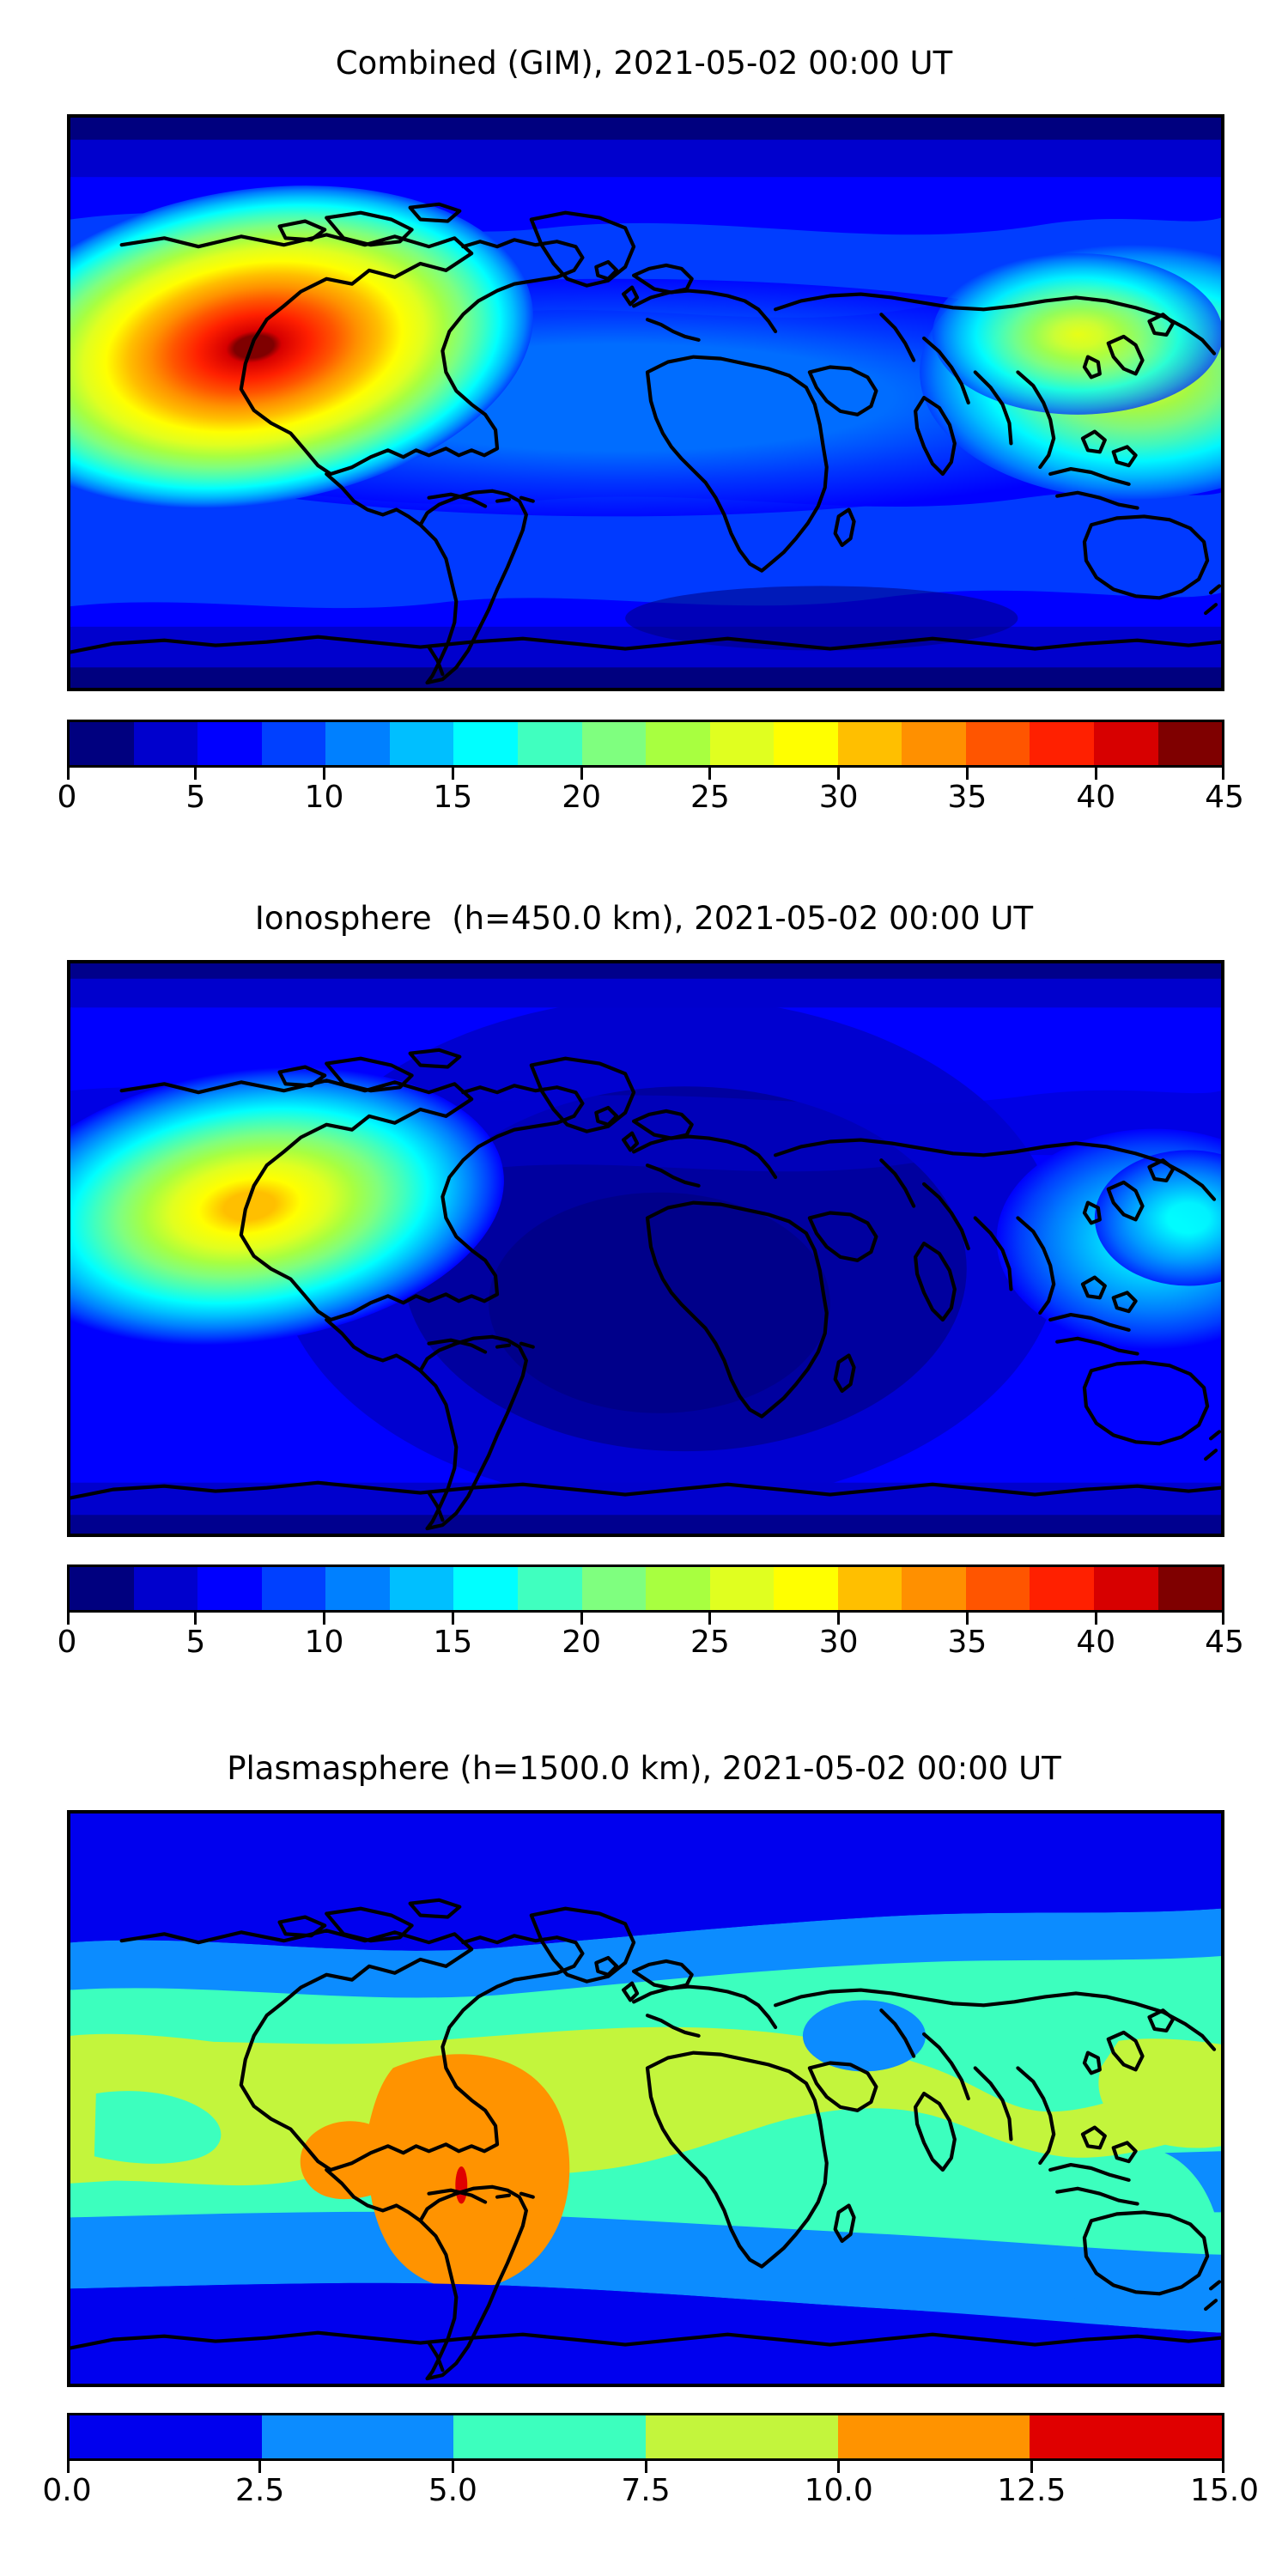 The image size is (1288, 2576). I want to click on night-core, so click(660, 1302).